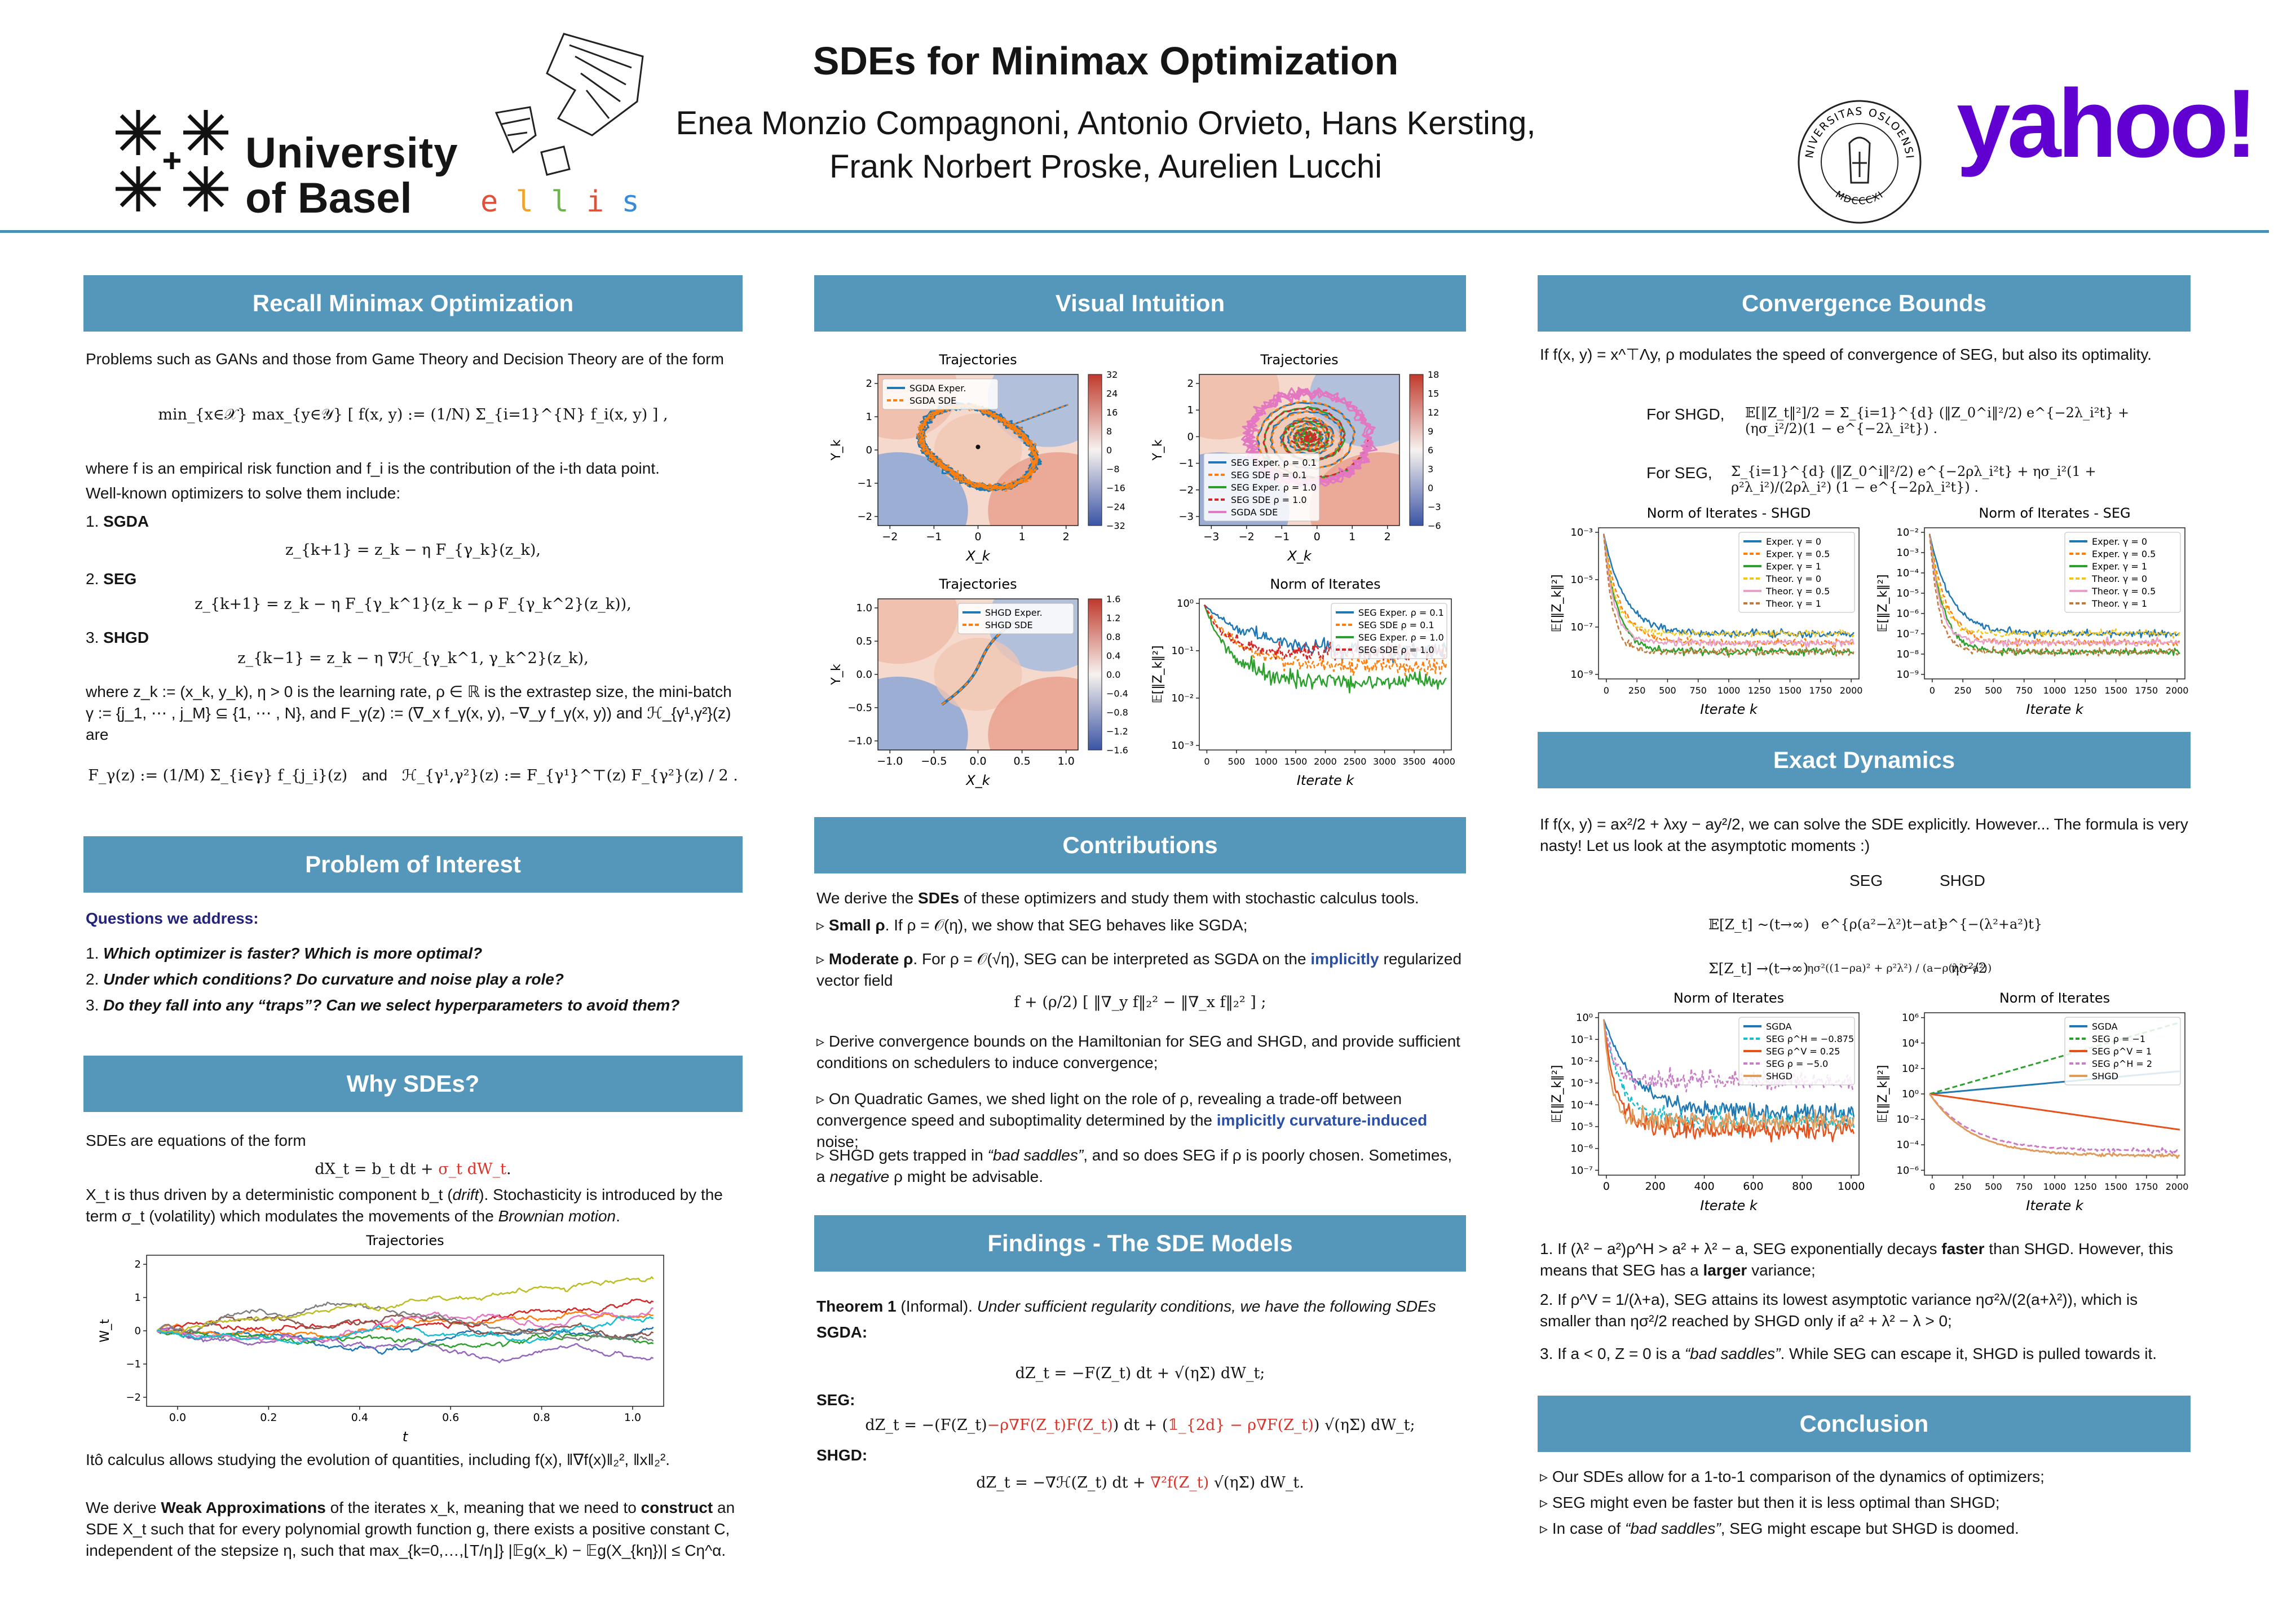 The image size is (2296, 1624). I want to click on x-tick-label: 3500, so click(1414, 761).